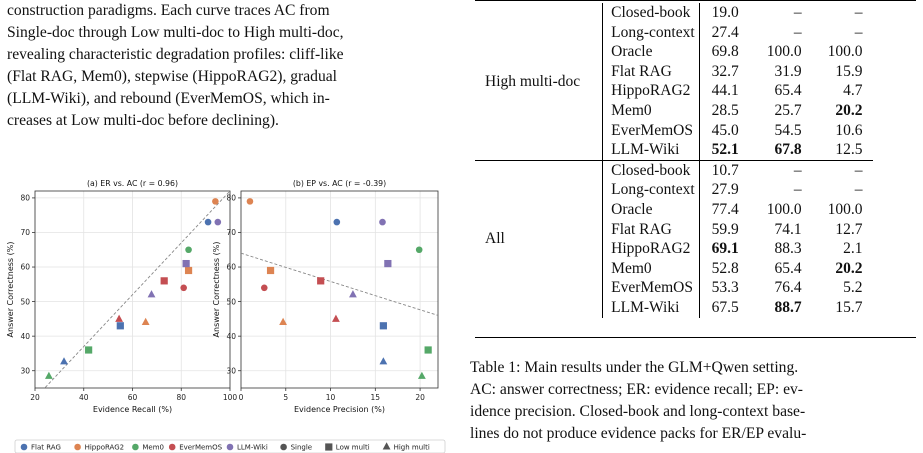 The image size is (923, 453). I want to click on table-row: EverMemOS 45.0 54.5 10.6, so click(674, 130).